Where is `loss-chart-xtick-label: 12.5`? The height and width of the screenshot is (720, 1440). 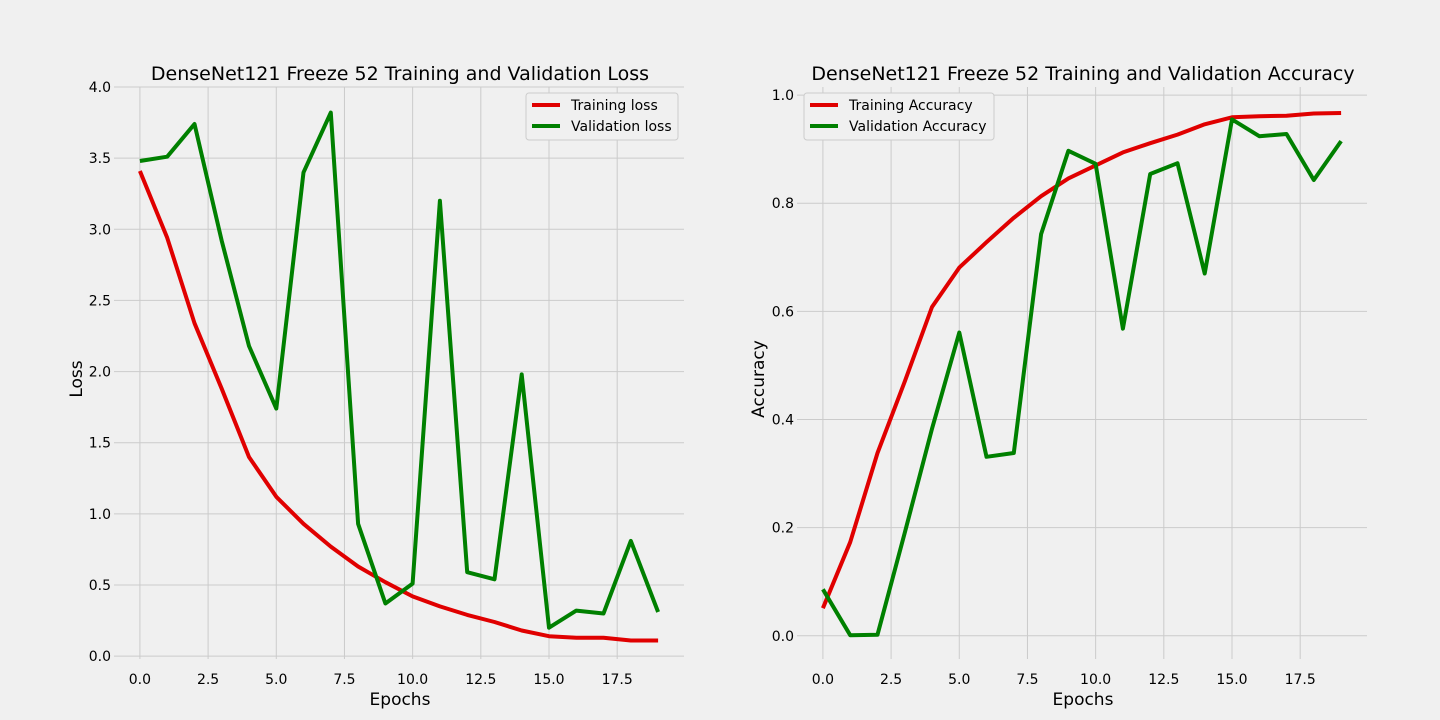
loss-chart-xtick-label: 12.5 is located at coordinates (480, 680).